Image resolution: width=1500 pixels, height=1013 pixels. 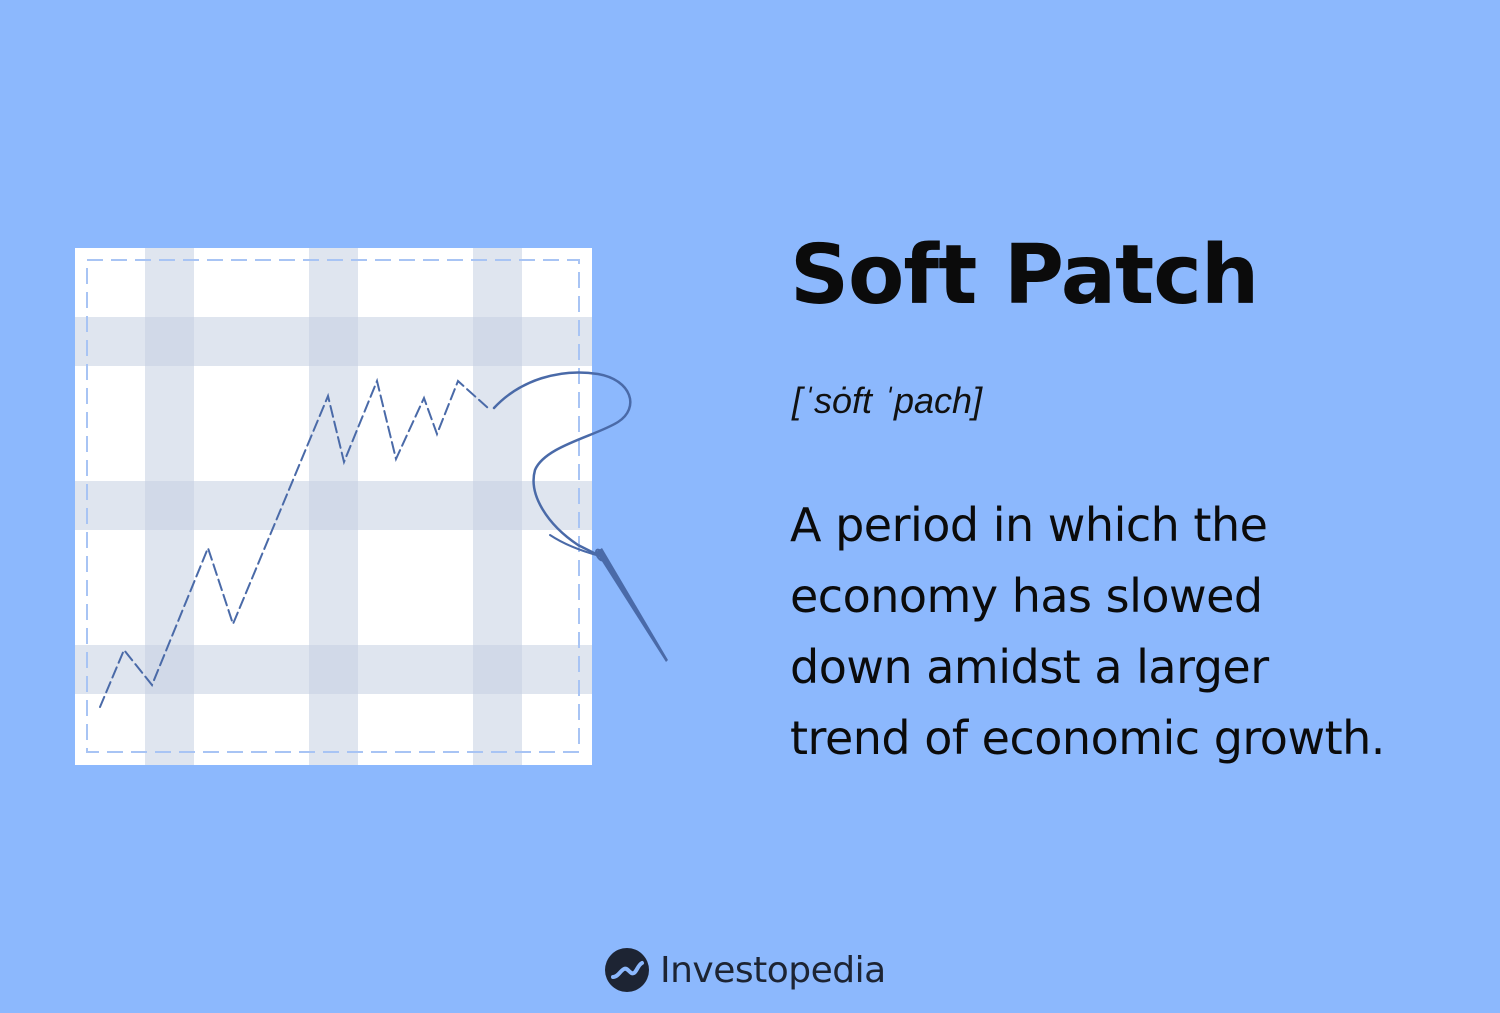 I want to click on definition-line: A period in which the, so click(x=1029, y=525).